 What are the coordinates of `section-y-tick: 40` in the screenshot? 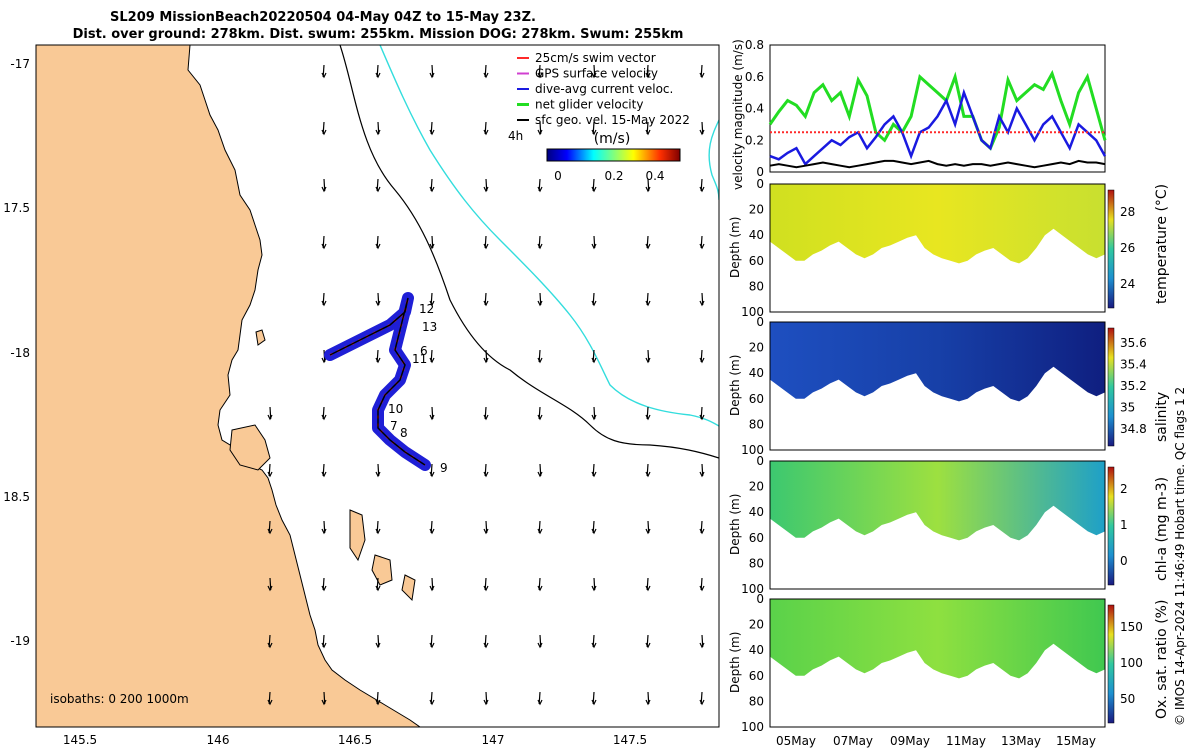 It's located at (756, 373).